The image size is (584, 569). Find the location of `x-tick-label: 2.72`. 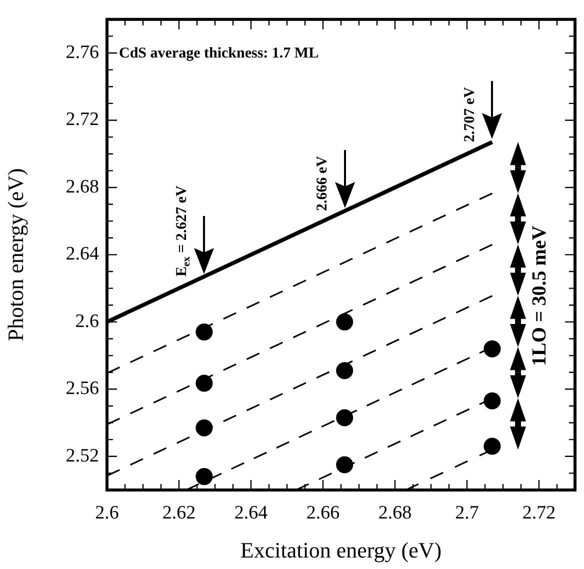

x-tick-label: 2.72 is located at coordinates (539, 513).